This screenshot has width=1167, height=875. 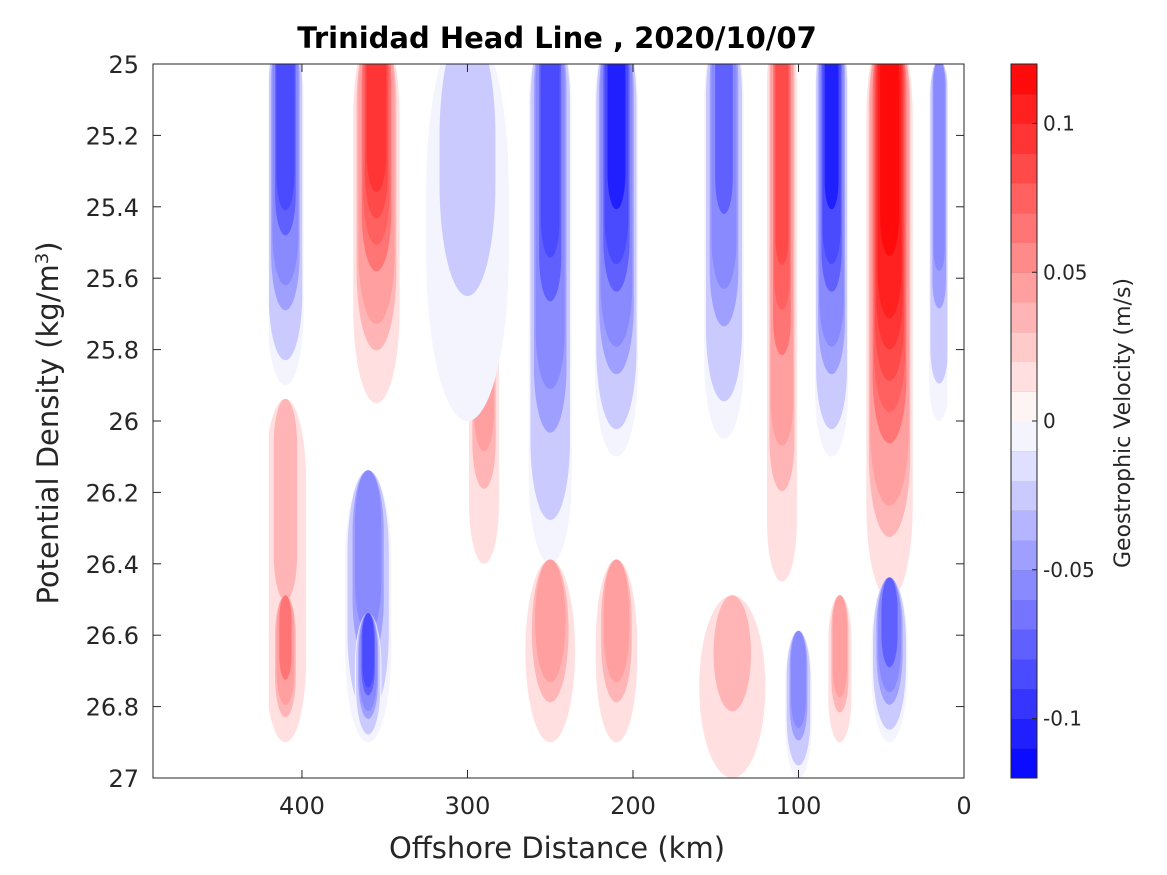 What do you see at coordinates (123, 779) in the screenshot?
I see `y-tick-label: 27` at bounding box center [123, 779].